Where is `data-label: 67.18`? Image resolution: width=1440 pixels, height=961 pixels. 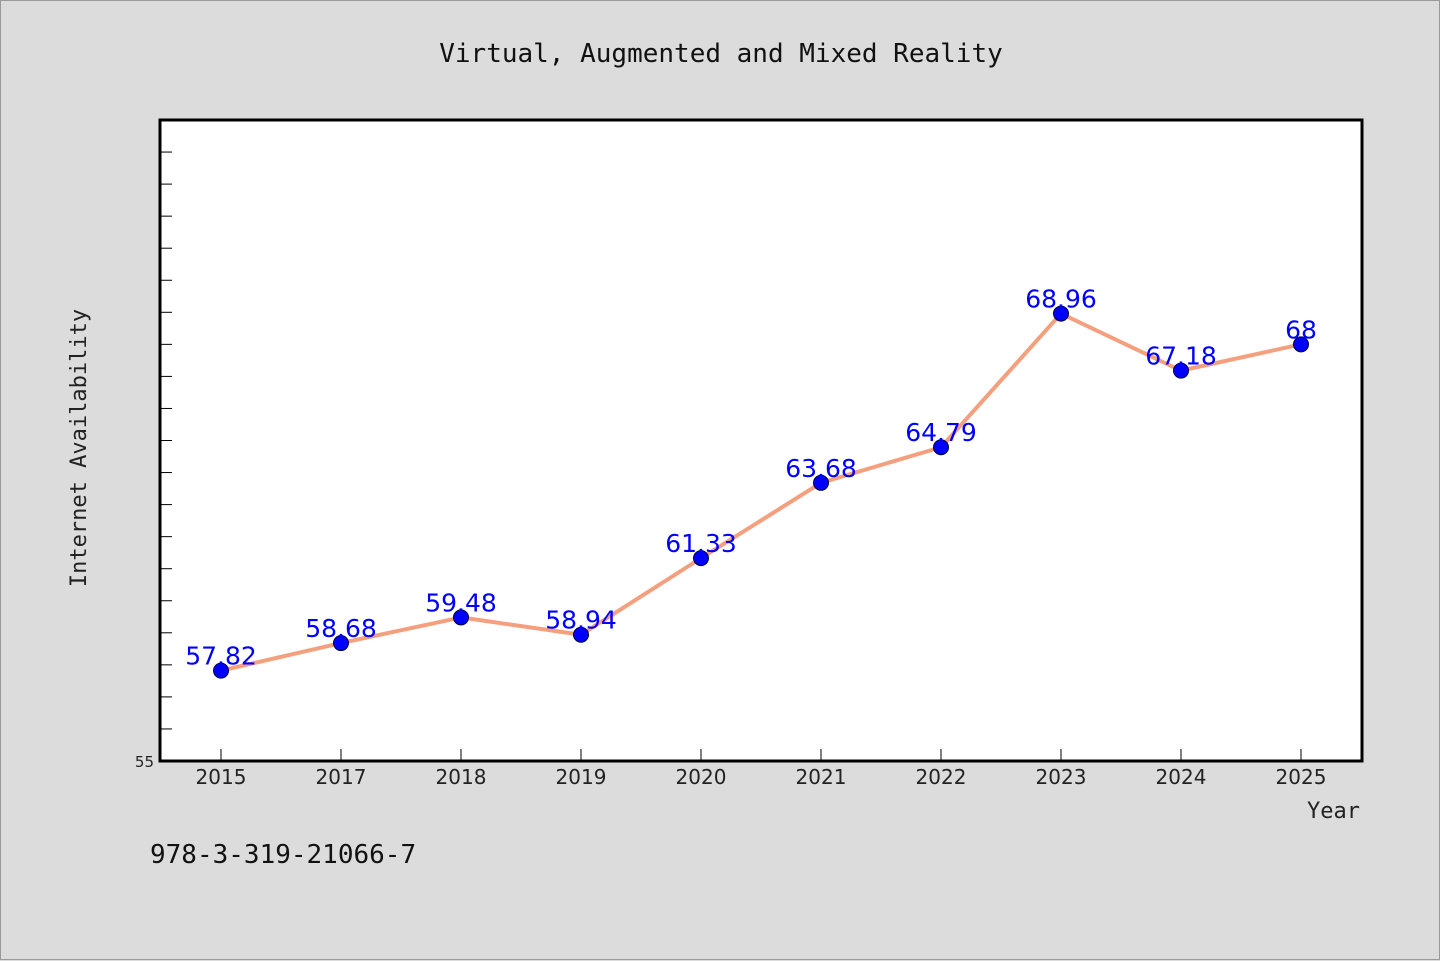
data-label: 67.18 is located at coordinates (1181, 356).